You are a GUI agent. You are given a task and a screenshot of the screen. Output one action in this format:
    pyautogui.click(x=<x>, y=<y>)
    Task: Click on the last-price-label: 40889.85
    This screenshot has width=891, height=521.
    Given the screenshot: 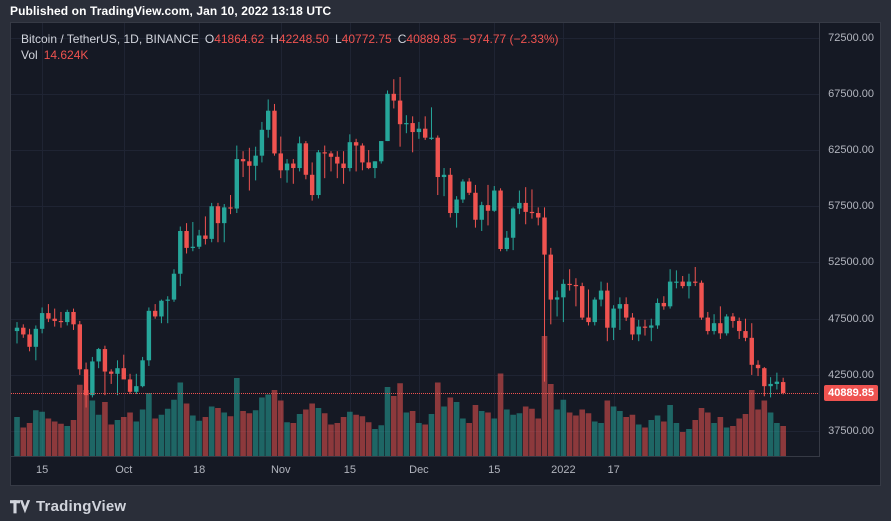 What is the action you would take?
    pyautogui.click(x=851, y=393)
    